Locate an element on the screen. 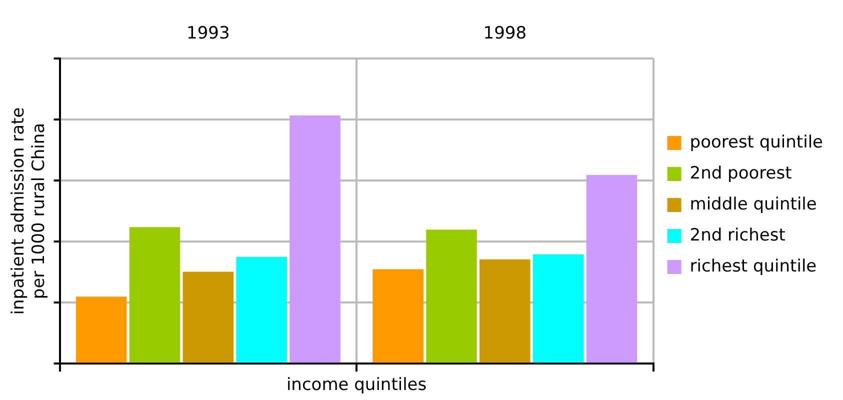 Image resolution: width=843 pixels, height=400 pixels. legend-label: middle quintile is located at coordinates (753, 204).